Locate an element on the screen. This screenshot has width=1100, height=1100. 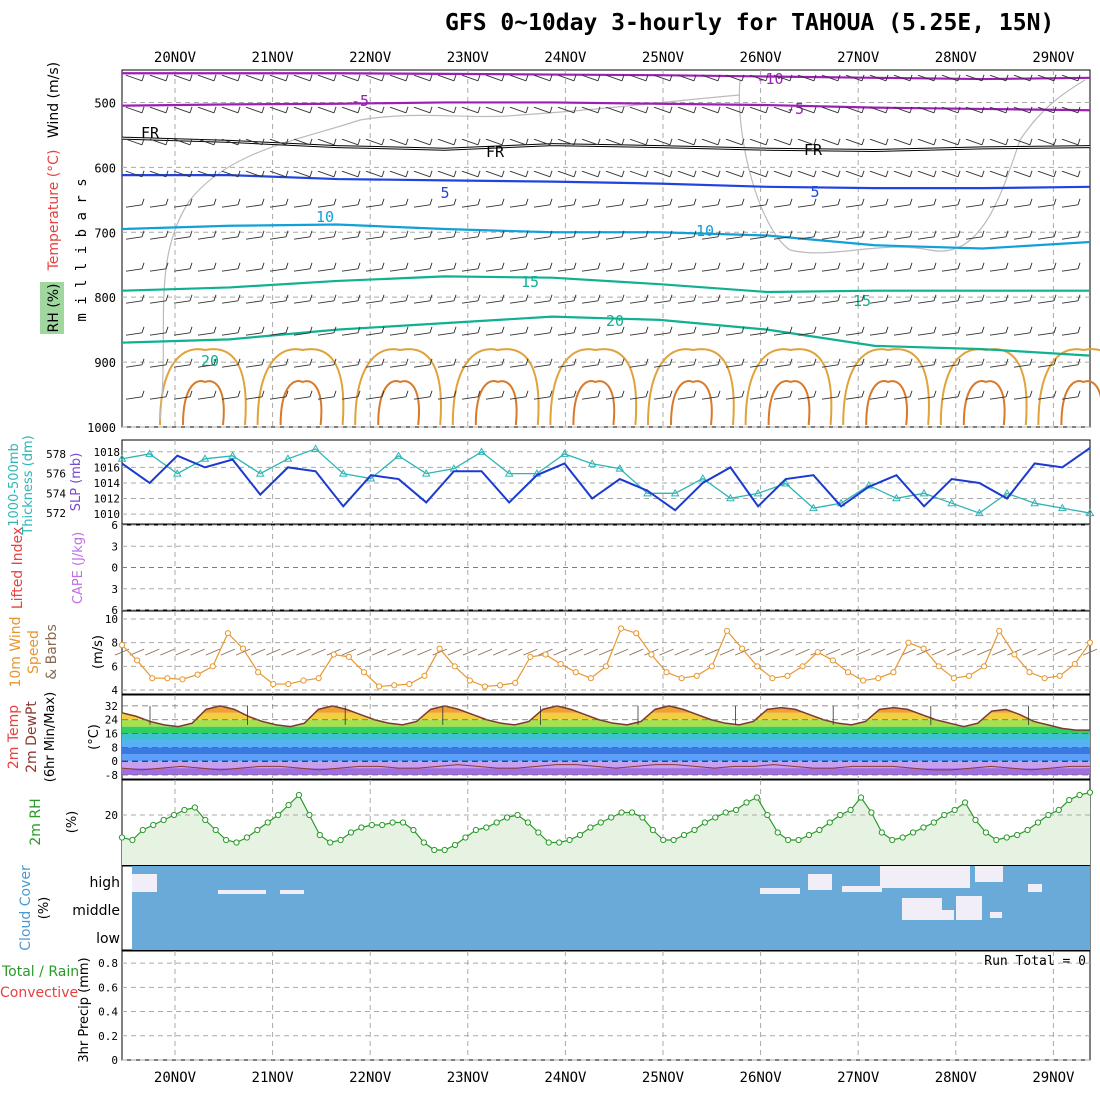
thickness-line is located at coordinates (606, 481).